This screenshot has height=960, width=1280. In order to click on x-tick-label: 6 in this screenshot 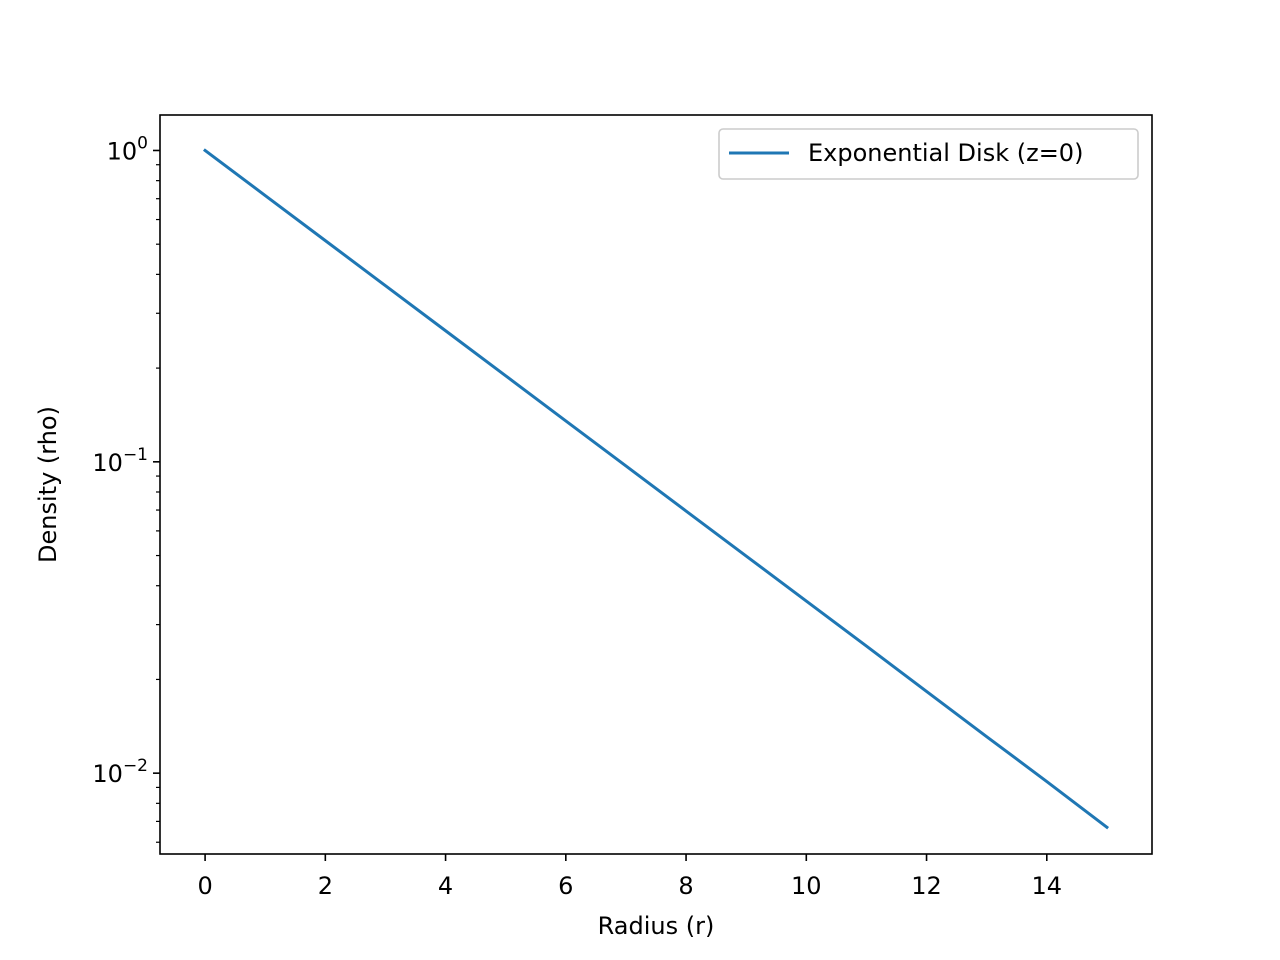, I will do `click(565, 886)`.